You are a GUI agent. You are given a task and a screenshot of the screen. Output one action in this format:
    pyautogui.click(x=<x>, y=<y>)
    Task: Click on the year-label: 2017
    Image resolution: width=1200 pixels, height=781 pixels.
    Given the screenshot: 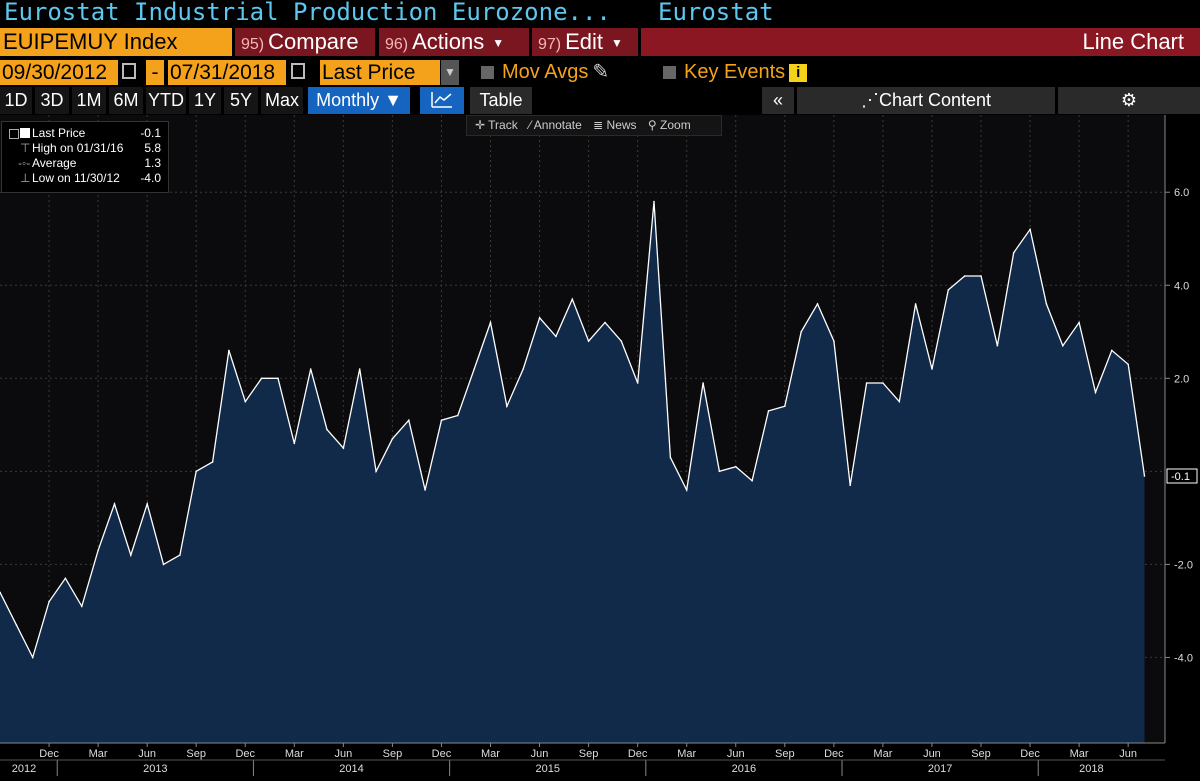 What is the action you would take?
    pyautogui.click(x=940, y=769)
    